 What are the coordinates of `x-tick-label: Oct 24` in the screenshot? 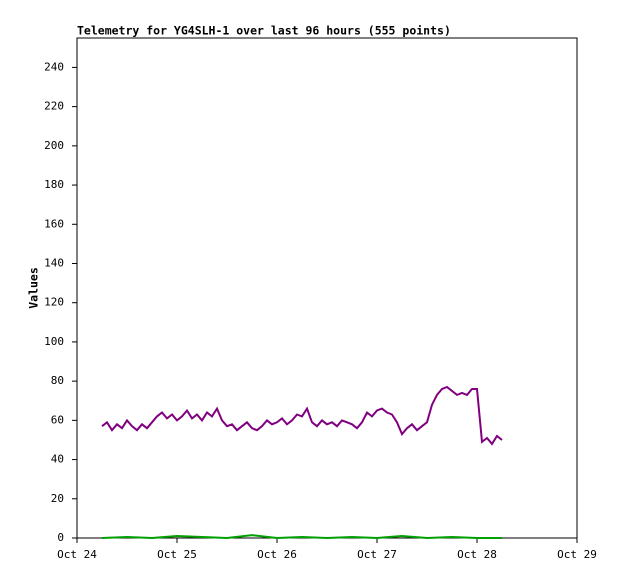 It's located at (77, 554).